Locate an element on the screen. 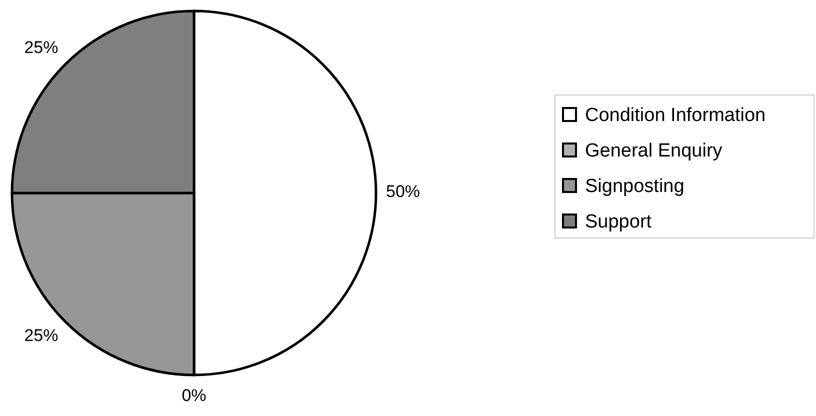  legend-label: Condition Information is located at coordinates (675, 115).